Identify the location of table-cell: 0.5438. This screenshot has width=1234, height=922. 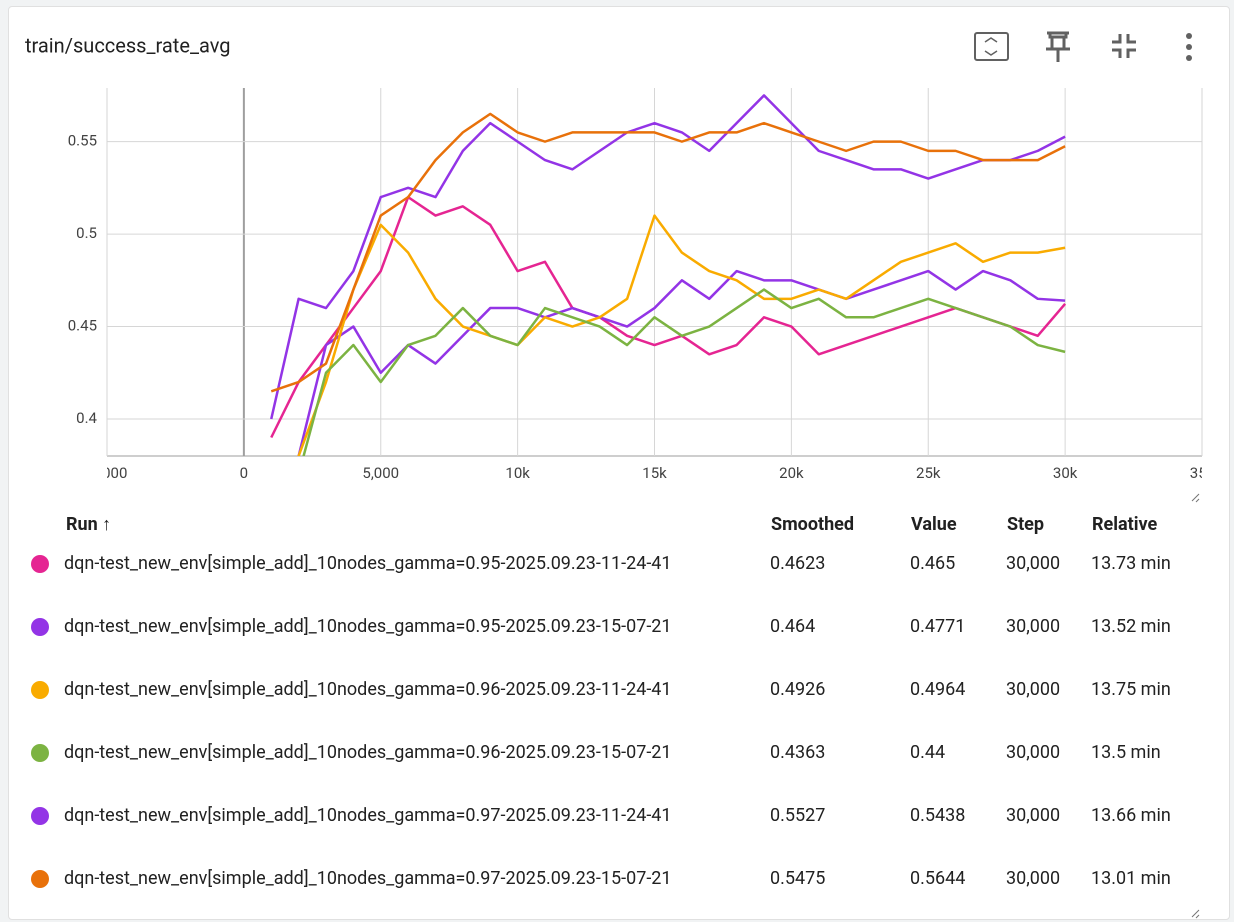
(938, 815).